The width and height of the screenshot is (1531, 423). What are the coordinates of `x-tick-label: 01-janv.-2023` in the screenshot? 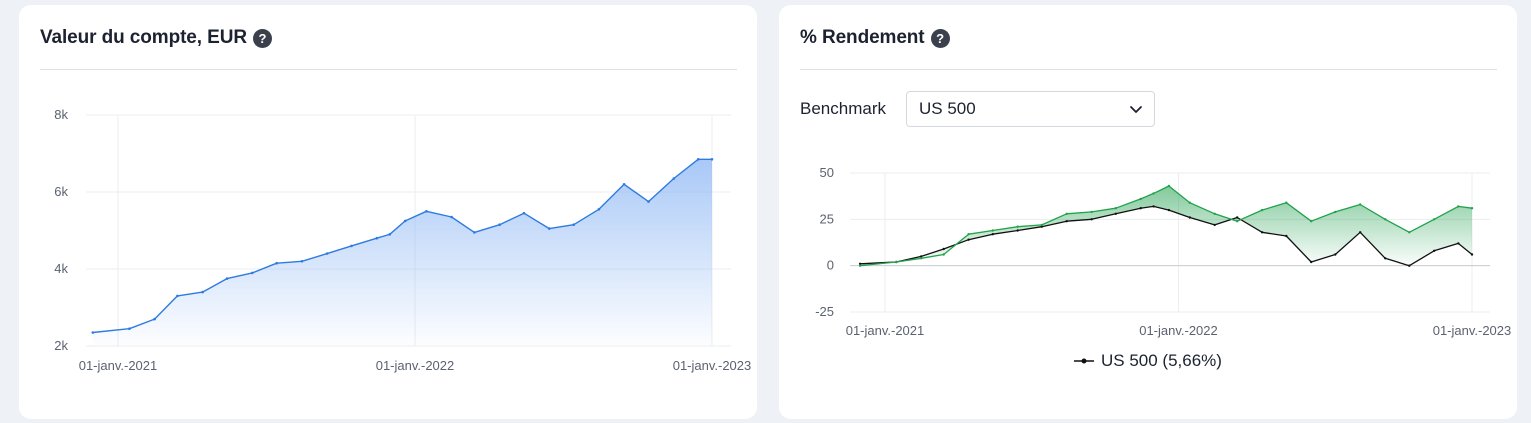 It's located at (712, 365).